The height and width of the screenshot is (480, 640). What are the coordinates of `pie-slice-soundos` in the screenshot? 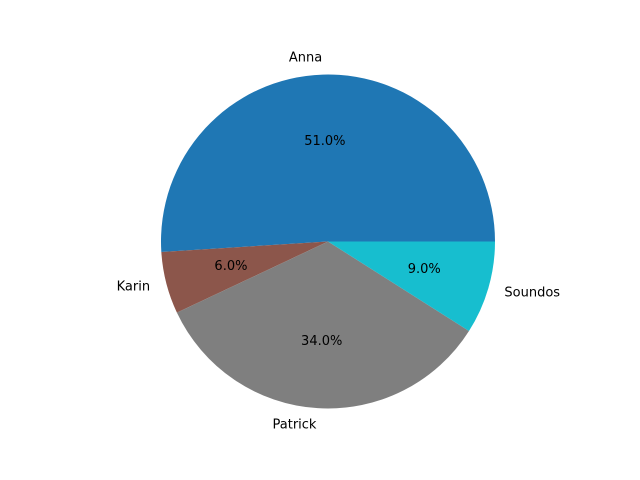 It's located at (411, 286).